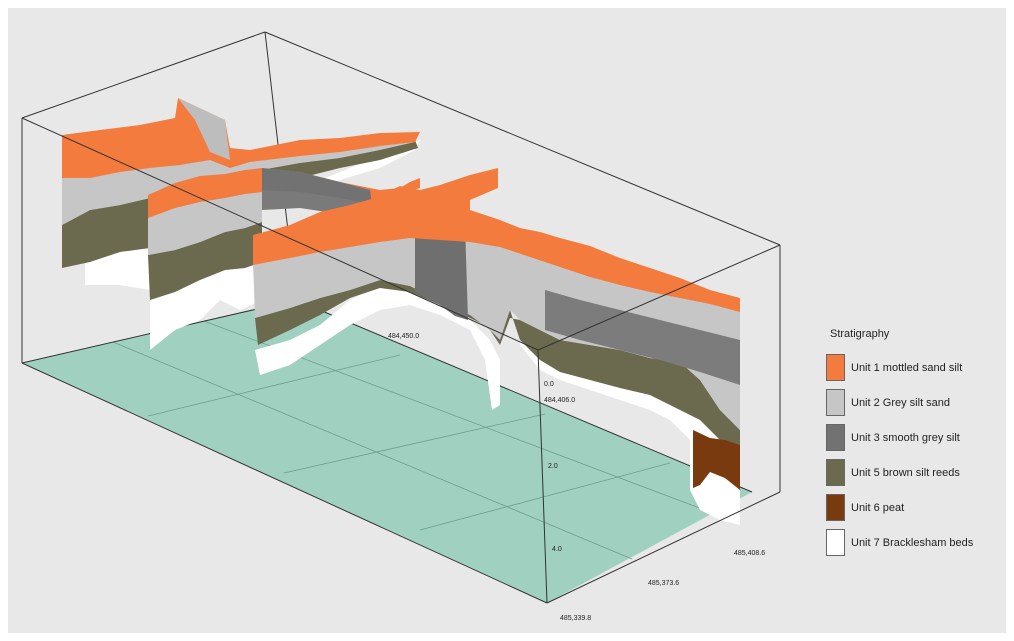 The height and width of the screenshot is (641, 1014). Describe the element at coordinates (749, 553) in the screenshot. I see `easting-label-1: 485,408.6` at that location.